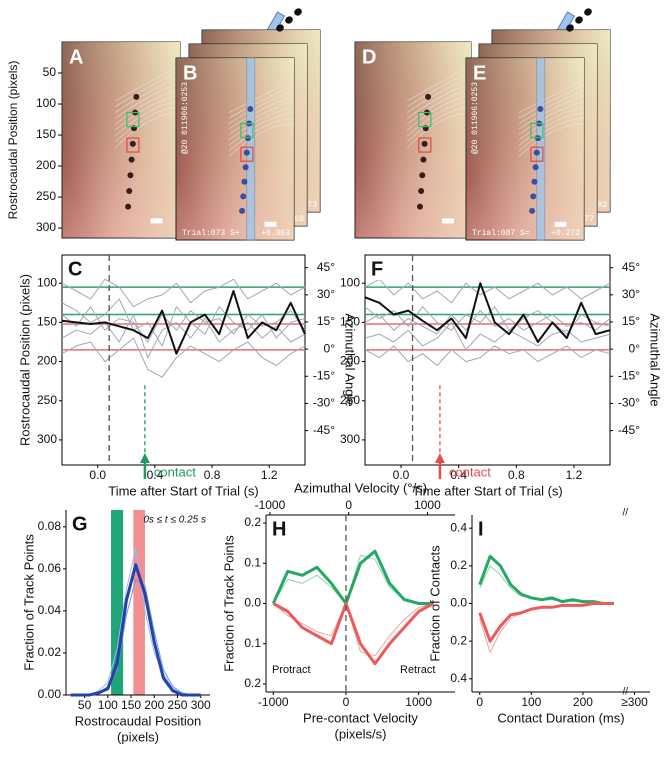  I want to click on y-tick-label: 0.4, so click(458, 527).